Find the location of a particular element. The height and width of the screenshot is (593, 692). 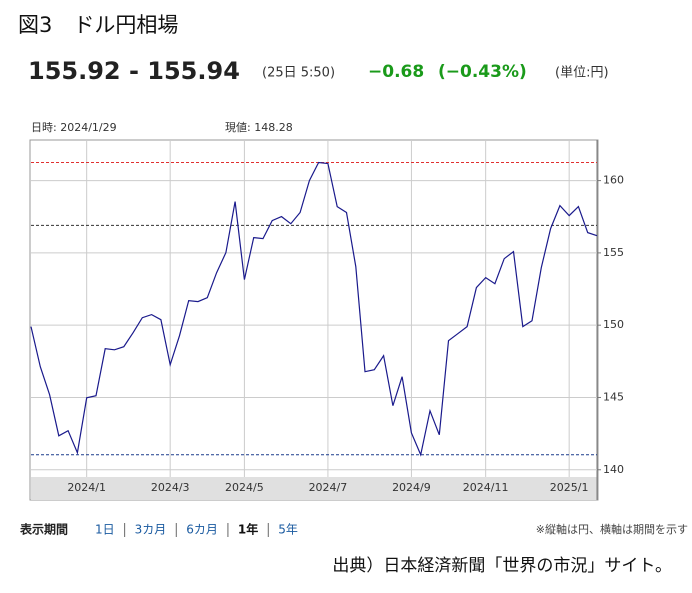

period-label: 表示期間 is located at coordinates (43, 529).